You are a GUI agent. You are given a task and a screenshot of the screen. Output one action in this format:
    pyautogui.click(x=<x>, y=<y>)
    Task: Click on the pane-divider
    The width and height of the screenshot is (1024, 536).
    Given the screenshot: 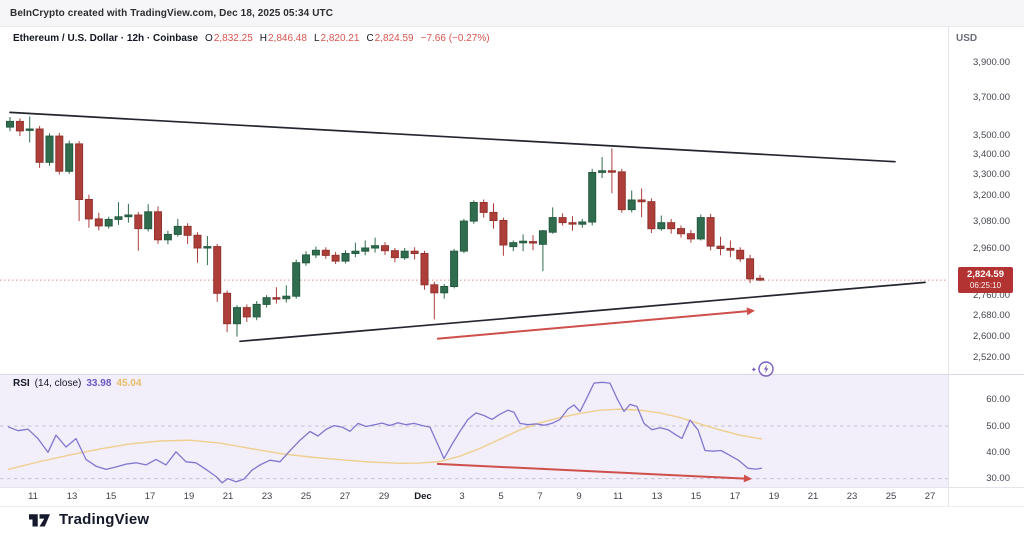 What is the action you would take?
    pyautogui.click(x=512, y=374)
    